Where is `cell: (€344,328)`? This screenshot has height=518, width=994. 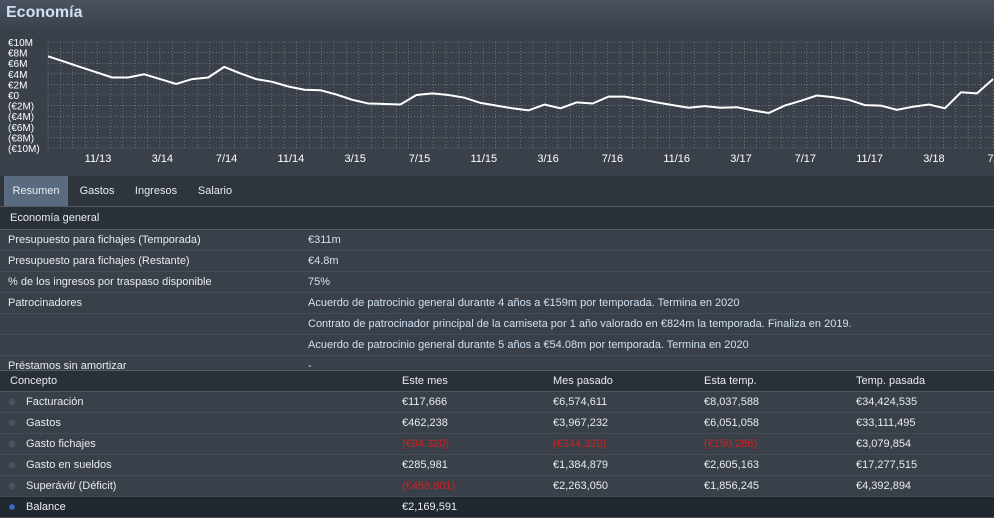
cell: (€344,328) is located at coordinates (580, 444).